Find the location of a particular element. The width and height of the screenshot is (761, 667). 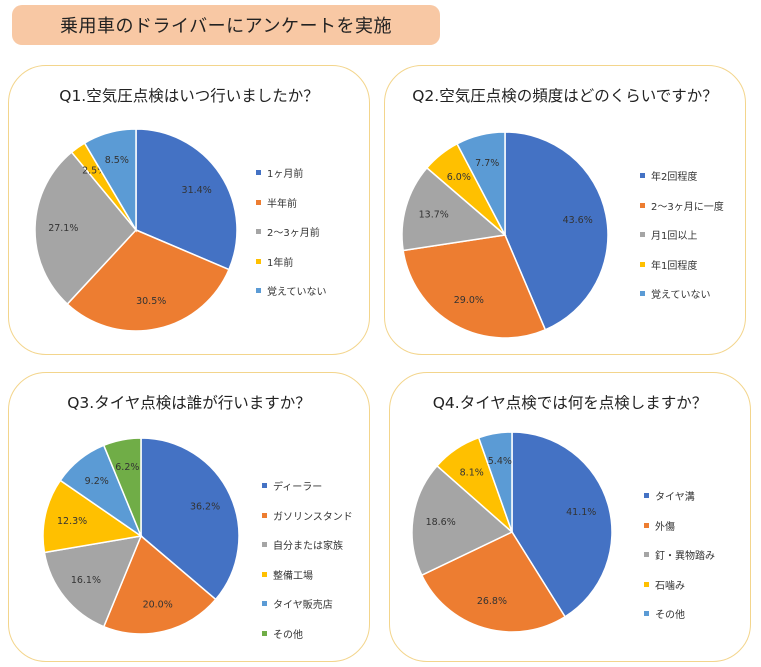

slice-value-label: 6.0% is located at coordinates (459, 177).